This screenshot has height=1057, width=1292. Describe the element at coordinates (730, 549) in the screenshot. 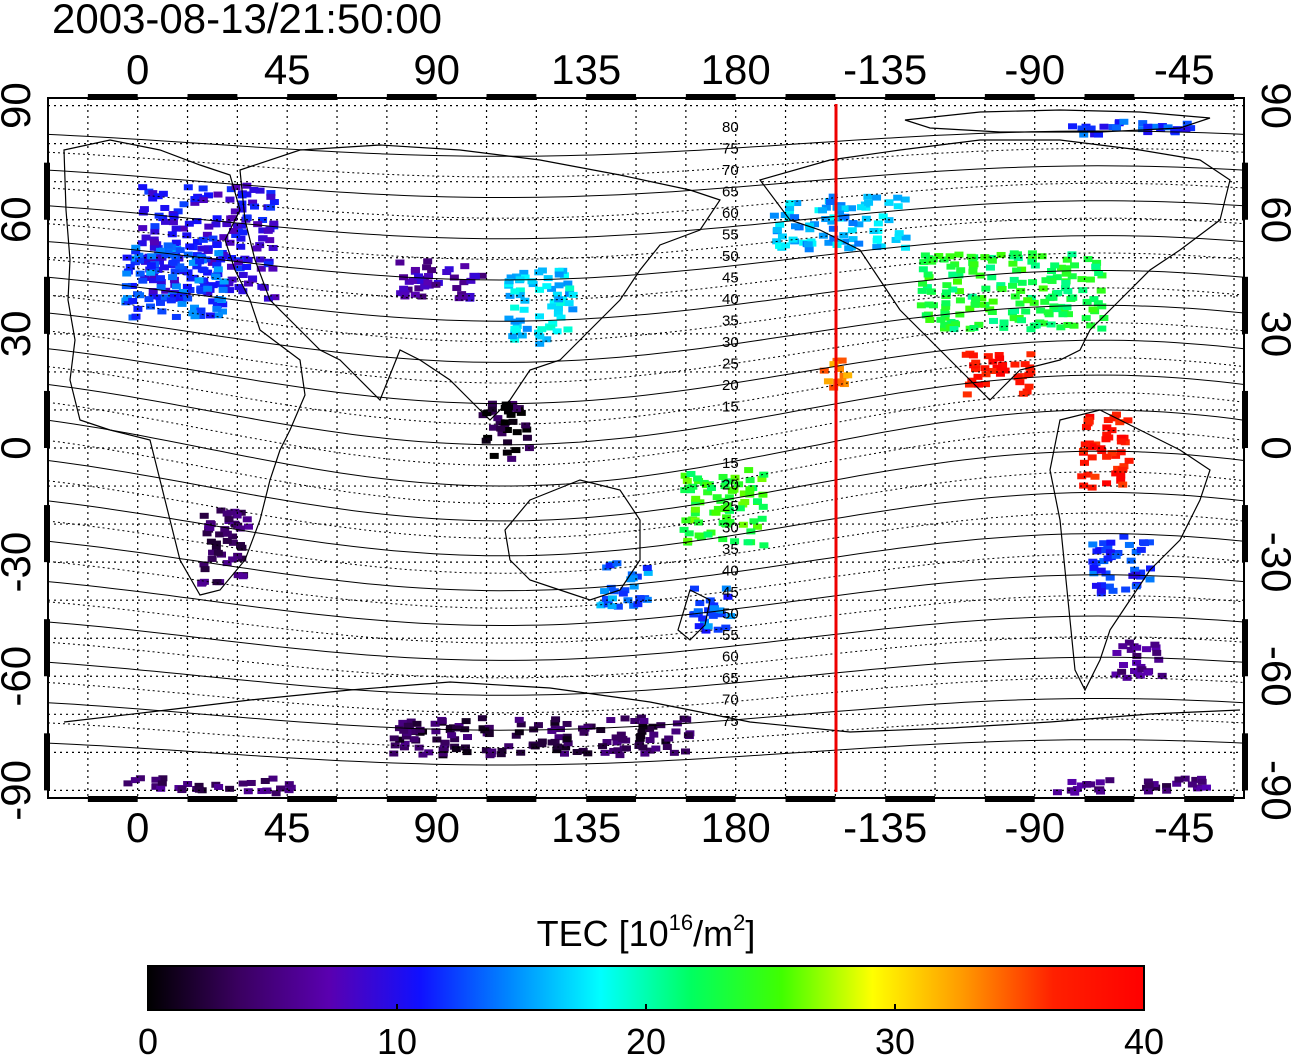

I see `contour-label: 35` at that location.